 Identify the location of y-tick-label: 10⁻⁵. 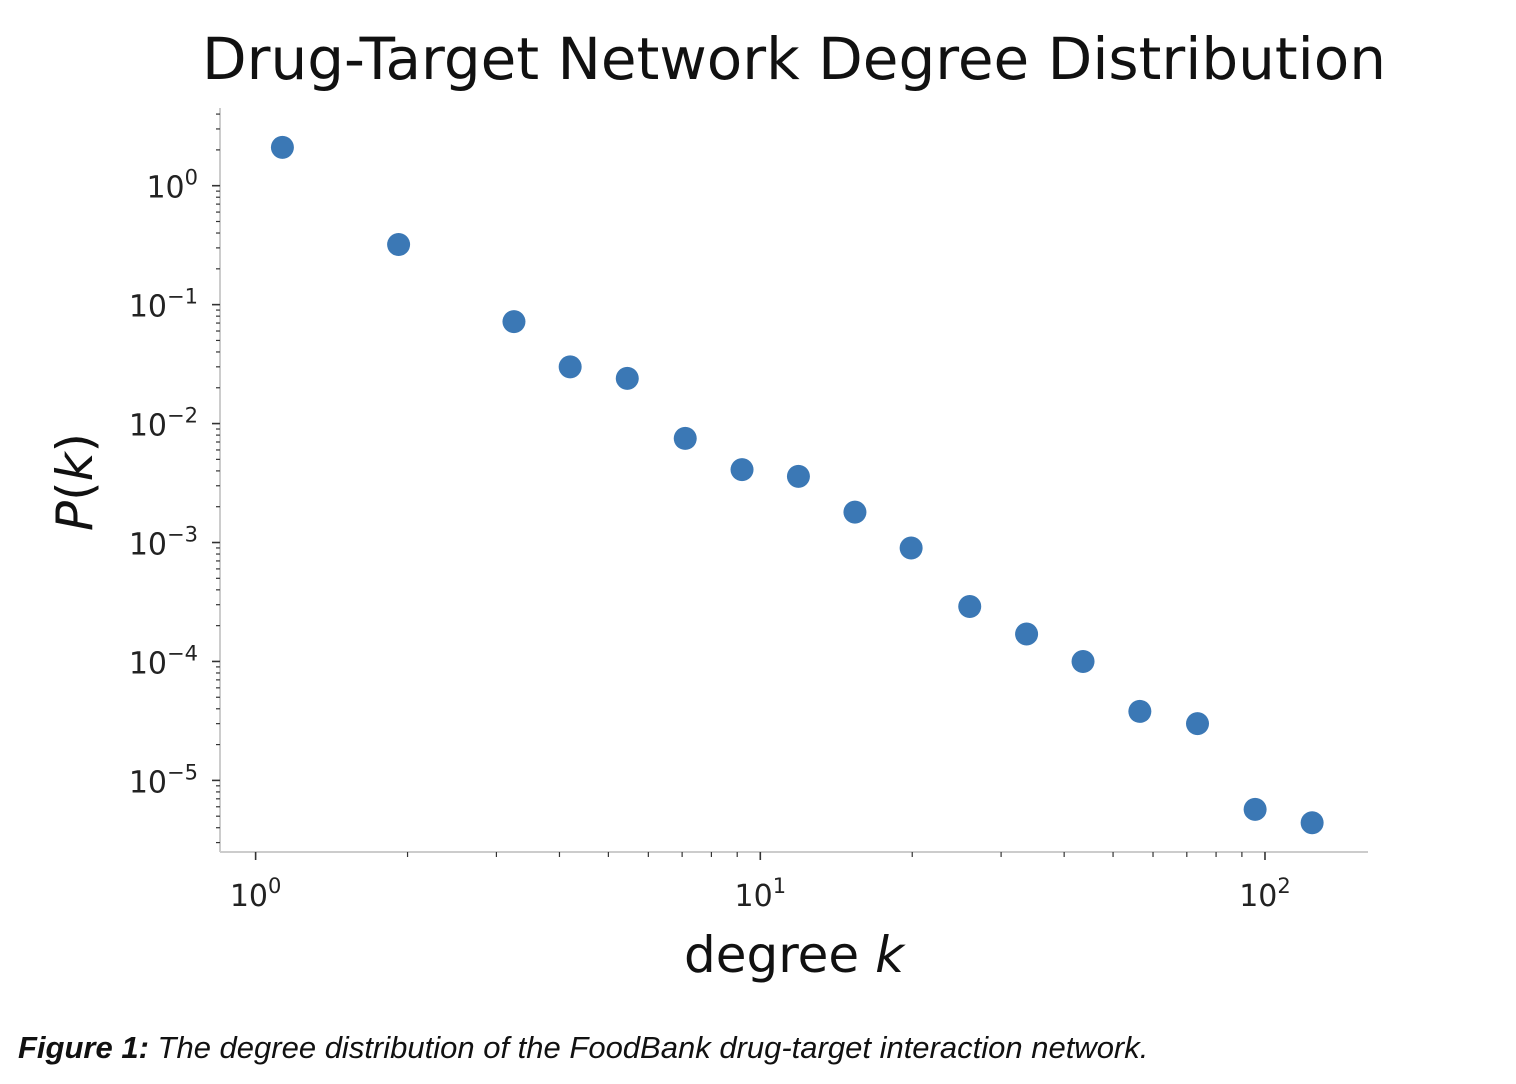
(163, 780).